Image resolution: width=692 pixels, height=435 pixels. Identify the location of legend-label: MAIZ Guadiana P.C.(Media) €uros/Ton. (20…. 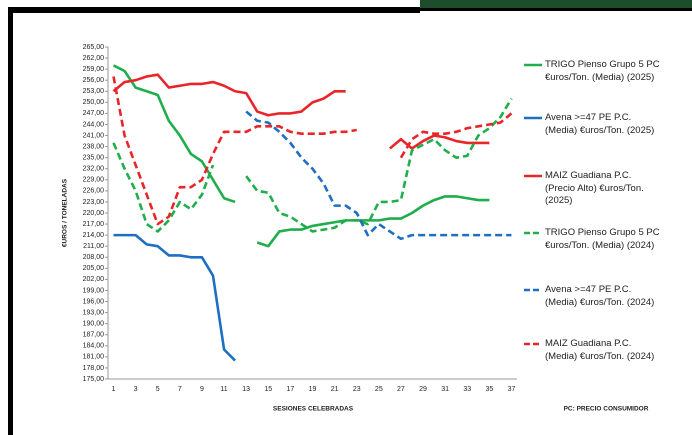
(600, 350).